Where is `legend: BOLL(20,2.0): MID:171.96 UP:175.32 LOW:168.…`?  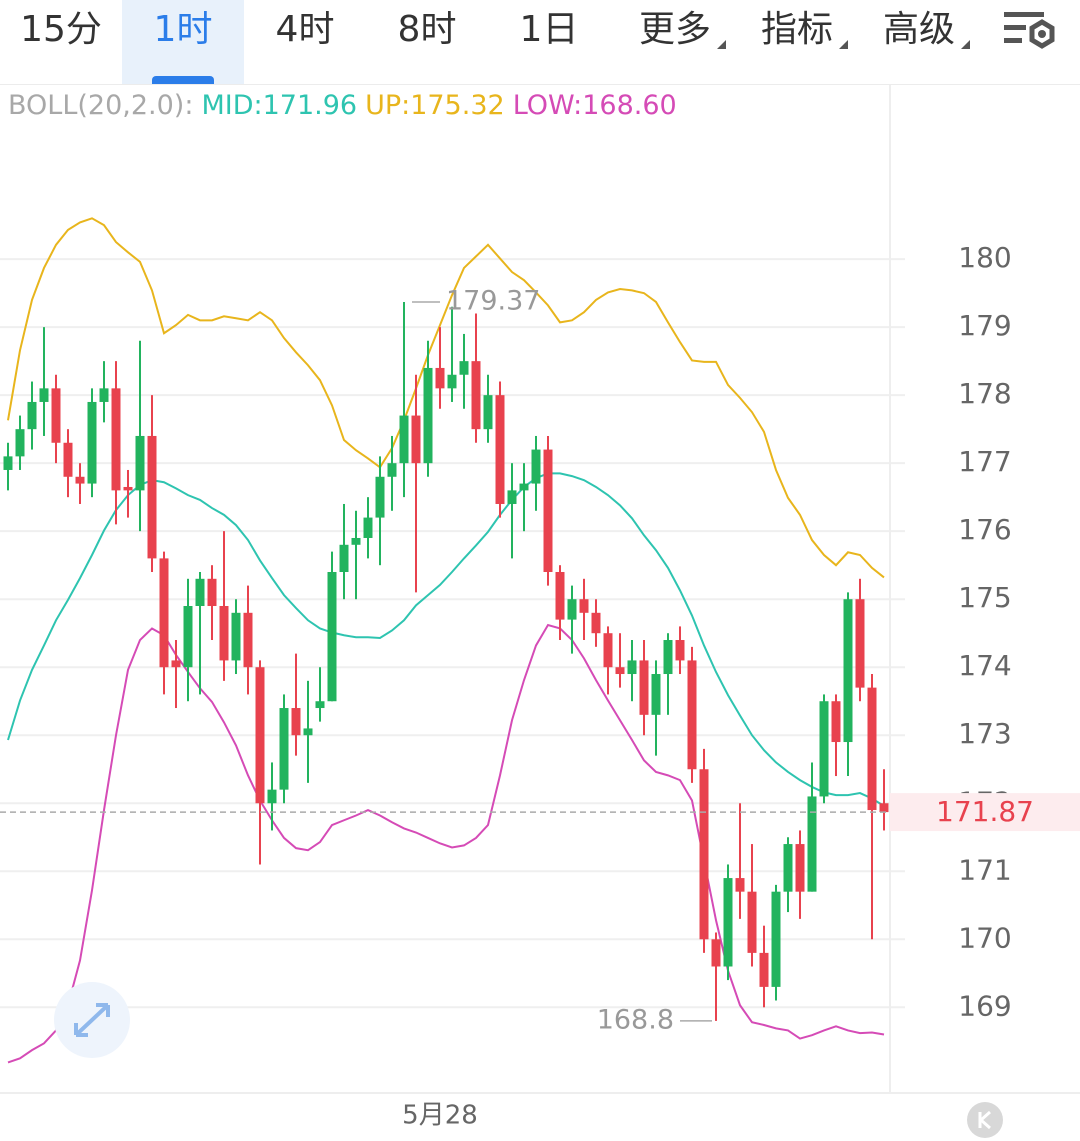
legend: BOLL(20,2.0): MID:171.96 UP:175.32 LOW:168.… is located at coordinates (342, 105).